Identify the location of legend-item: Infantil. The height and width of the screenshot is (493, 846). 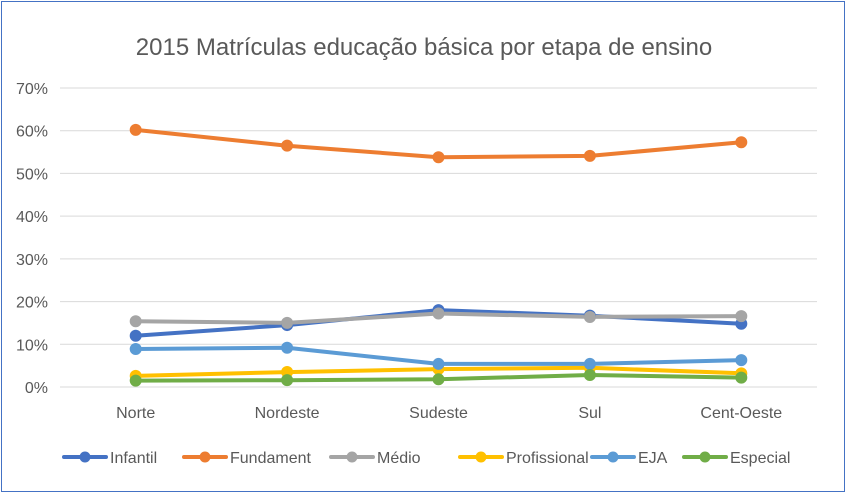
(109, 458).